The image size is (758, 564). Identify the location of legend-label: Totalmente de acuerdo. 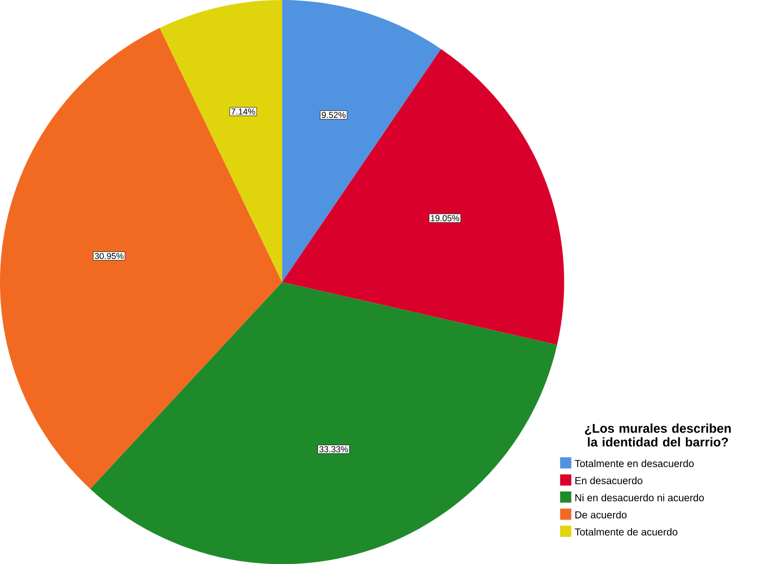
(626, 532).